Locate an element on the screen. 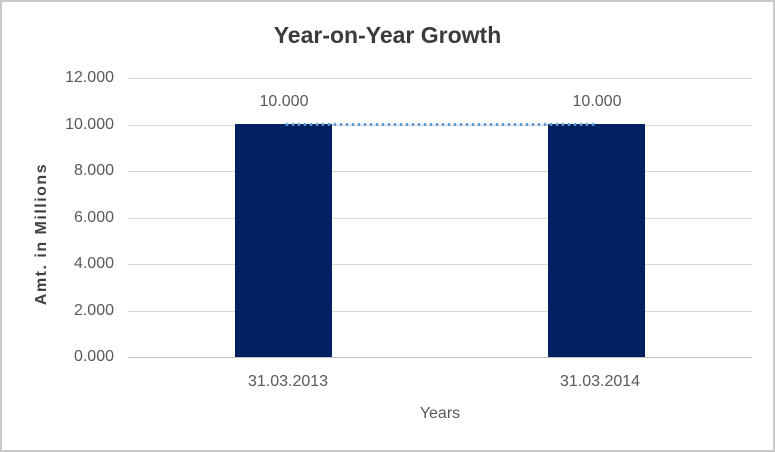  bar-31-03-2013 is located at coordinates (283, 240).